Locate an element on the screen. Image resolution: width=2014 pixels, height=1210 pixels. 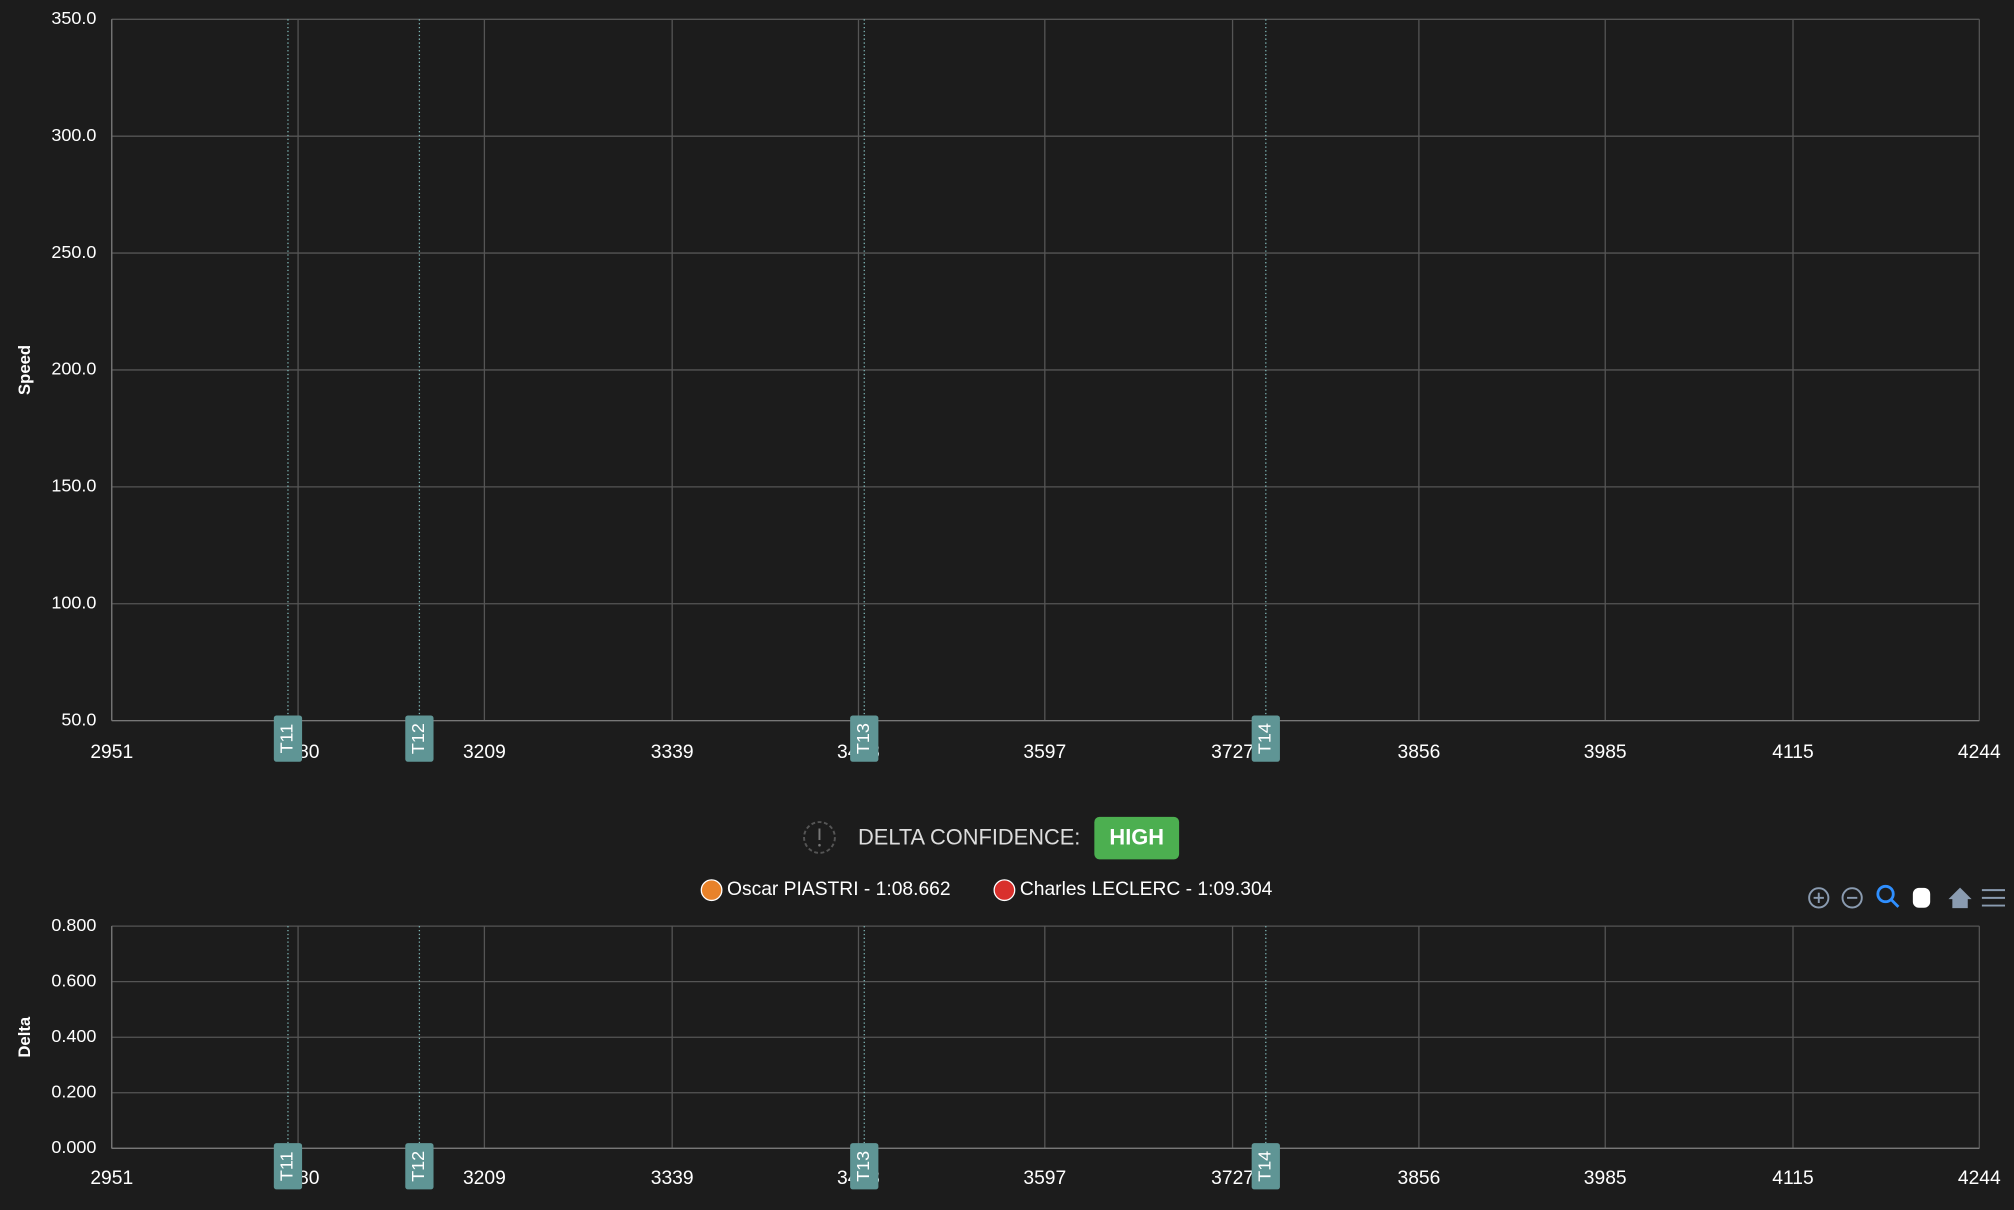
confidence-badge is located at coordinates (1137, 838).